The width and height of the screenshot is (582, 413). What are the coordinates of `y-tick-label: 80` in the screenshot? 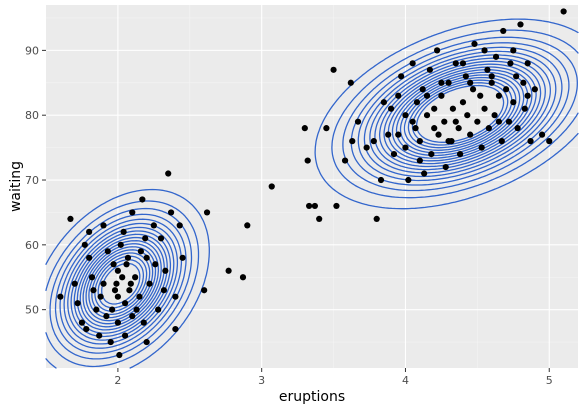 It's located at (32, 115).